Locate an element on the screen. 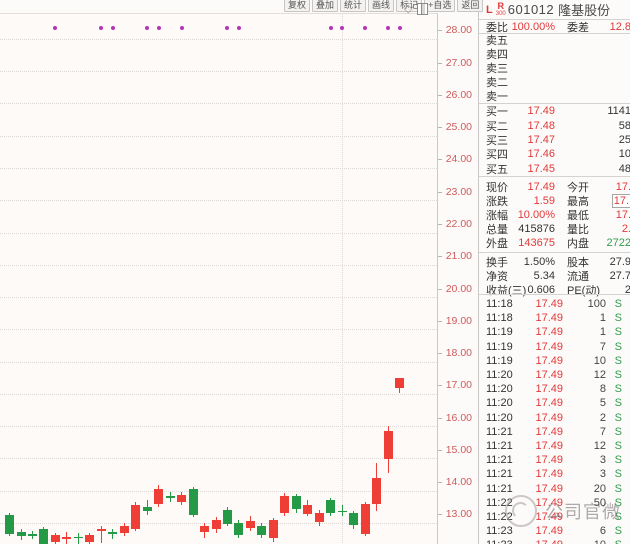 Image resolution: width=630 pixels, height=544 pixels. bid-label: 买四 is located at coordinates (497, 155).